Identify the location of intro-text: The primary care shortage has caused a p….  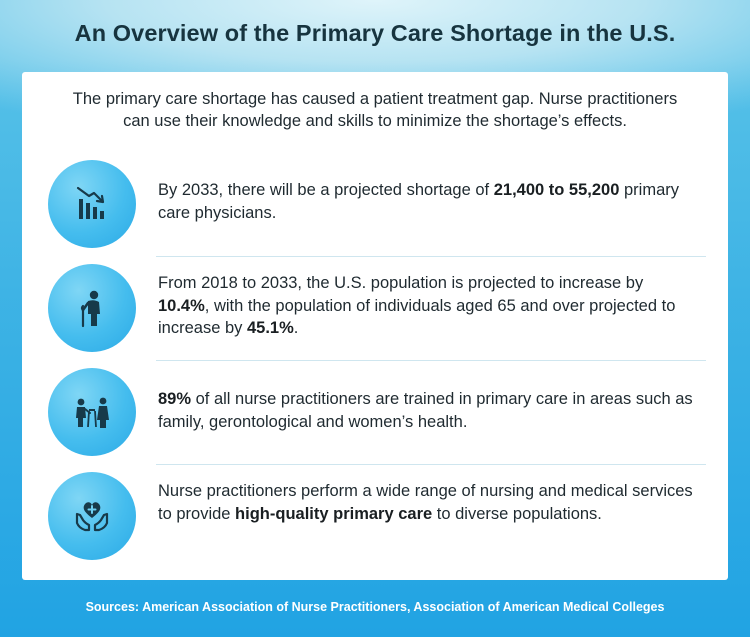
(375, 110).